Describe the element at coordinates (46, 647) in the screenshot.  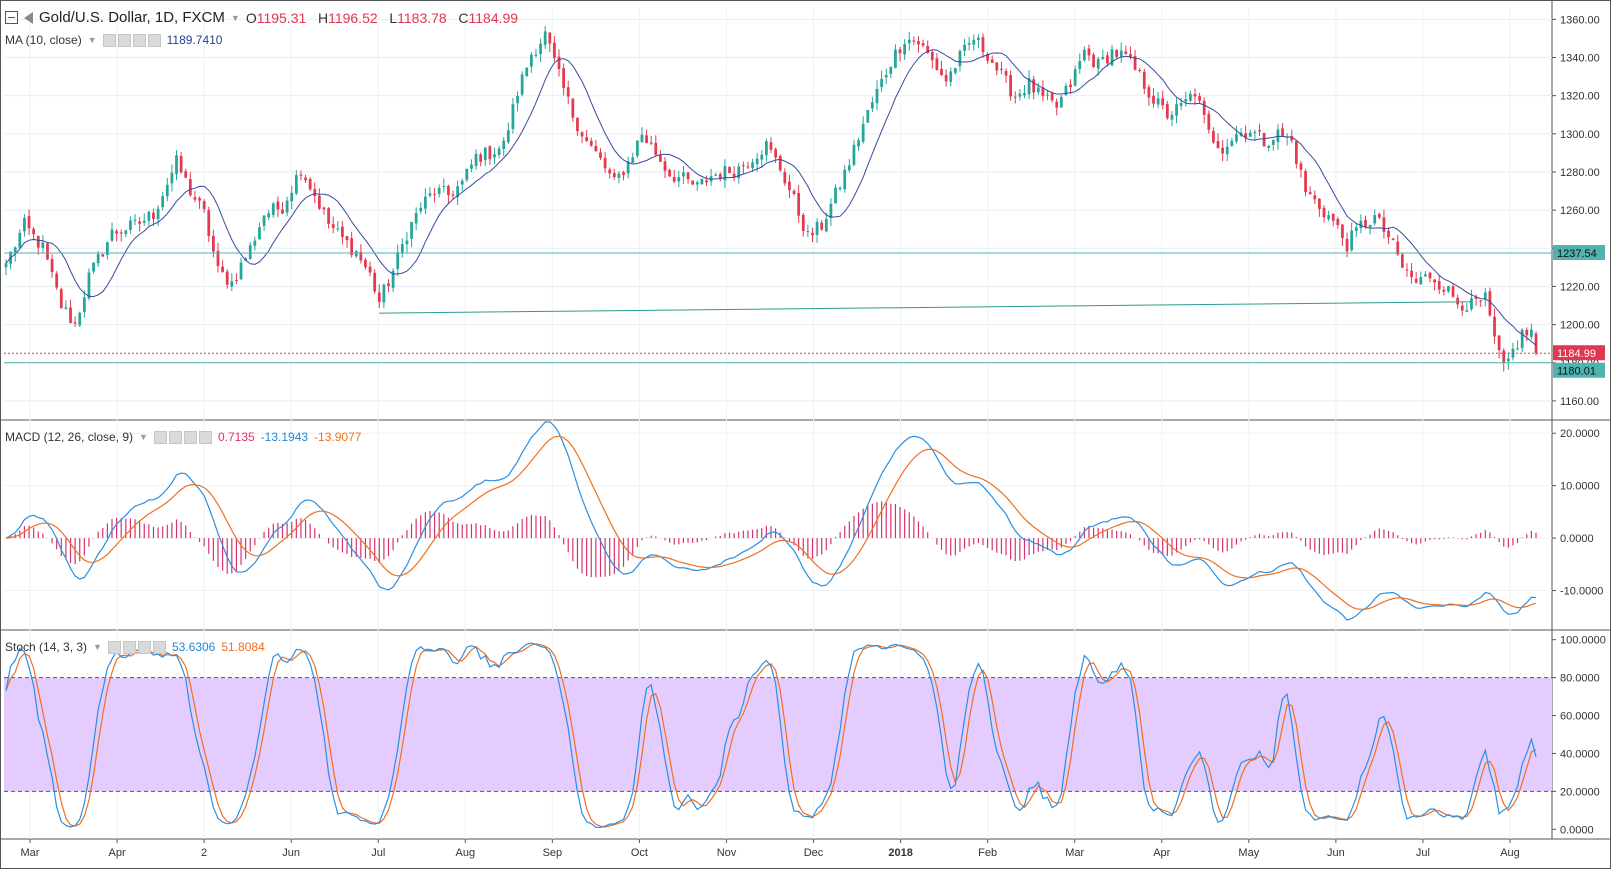
I see `stoch-label: Stoch (14, 3, 3)` at that location.